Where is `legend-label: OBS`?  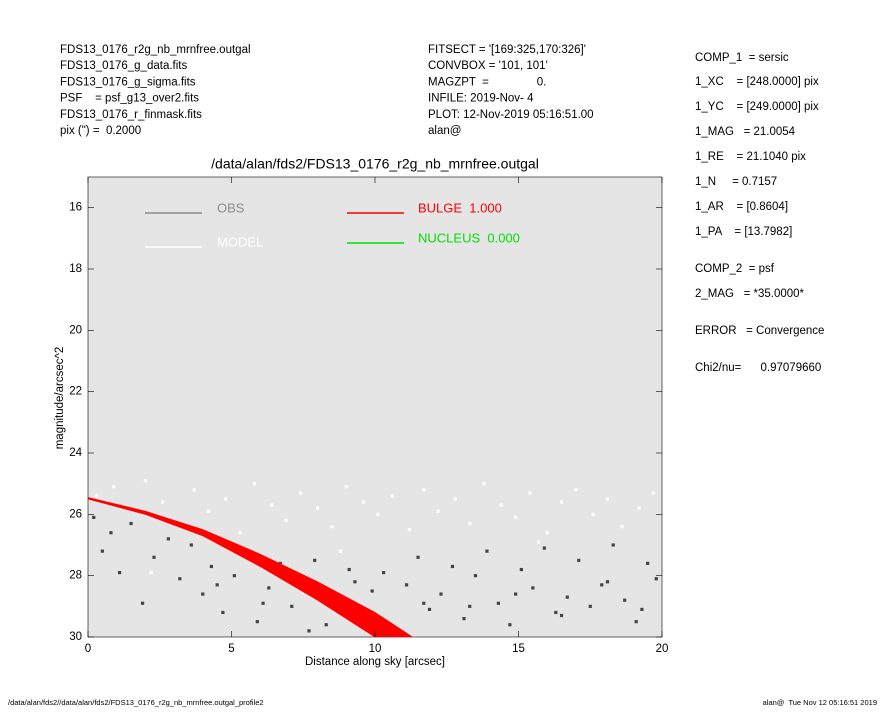
legend-label: OBS is located at coordinates (231, 207).